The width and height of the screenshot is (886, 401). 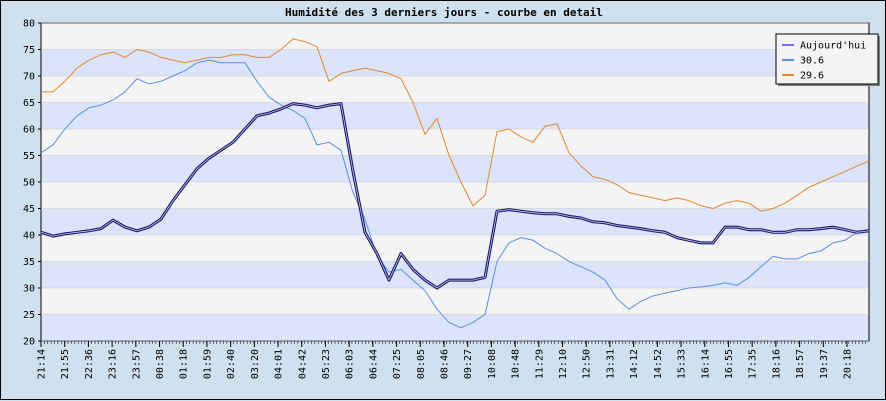 What do you see at coordinates (29, 24) in the screenshot?
I see `y-tick-label: 80` at bounding box center [29, 24].